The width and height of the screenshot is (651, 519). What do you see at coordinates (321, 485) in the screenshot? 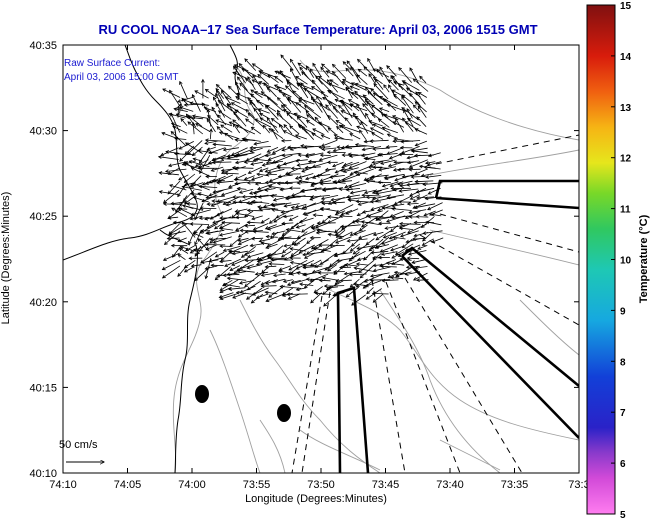
I see `x-tick-label: 73:50` at bounding box center [321, 485].